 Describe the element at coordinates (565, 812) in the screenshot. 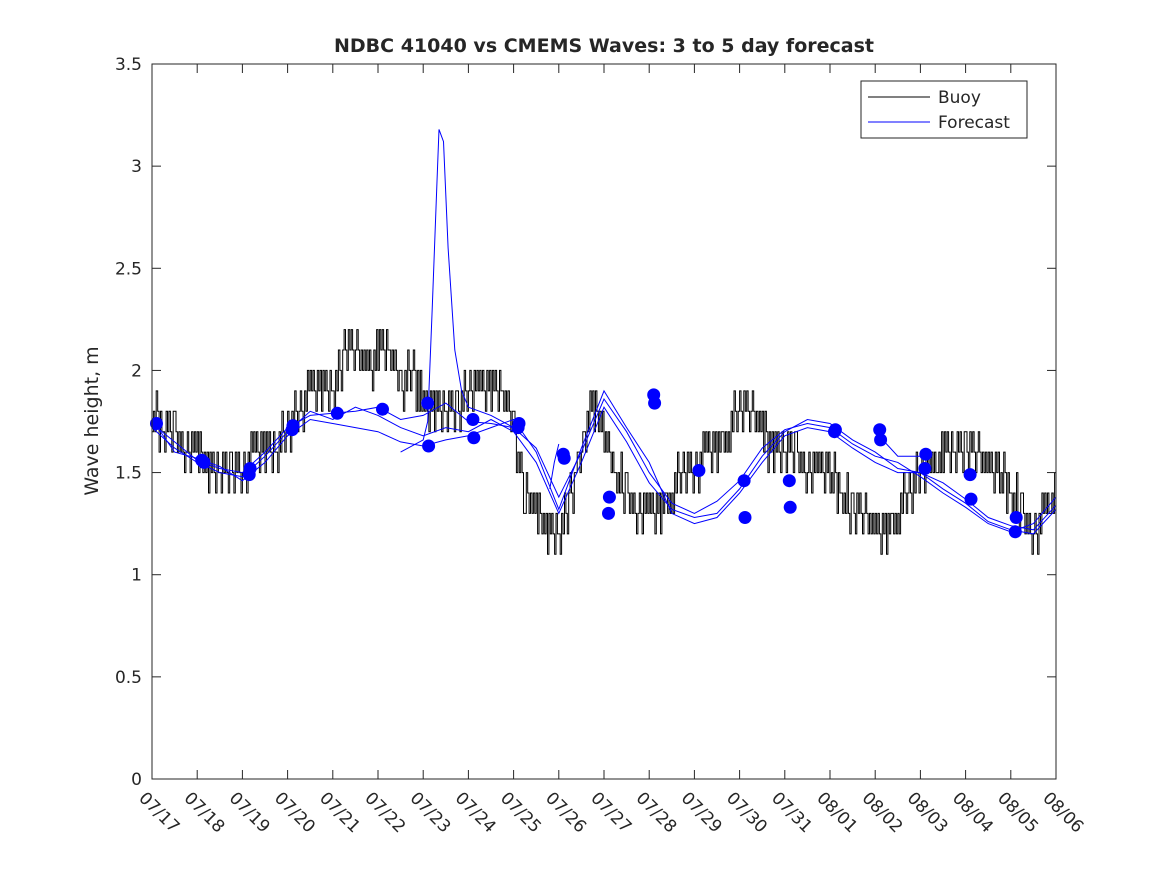

I see `x-tick-label: 07/26` at that location.